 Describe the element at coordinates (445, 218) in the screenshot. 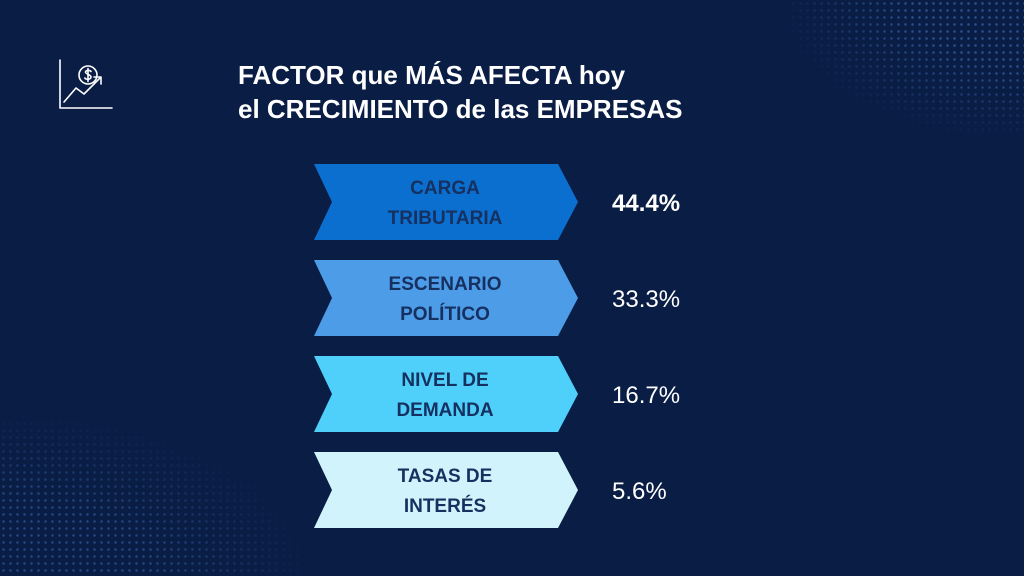

I see `category-label-1-line-2: TRIBUTARIA` at that location.